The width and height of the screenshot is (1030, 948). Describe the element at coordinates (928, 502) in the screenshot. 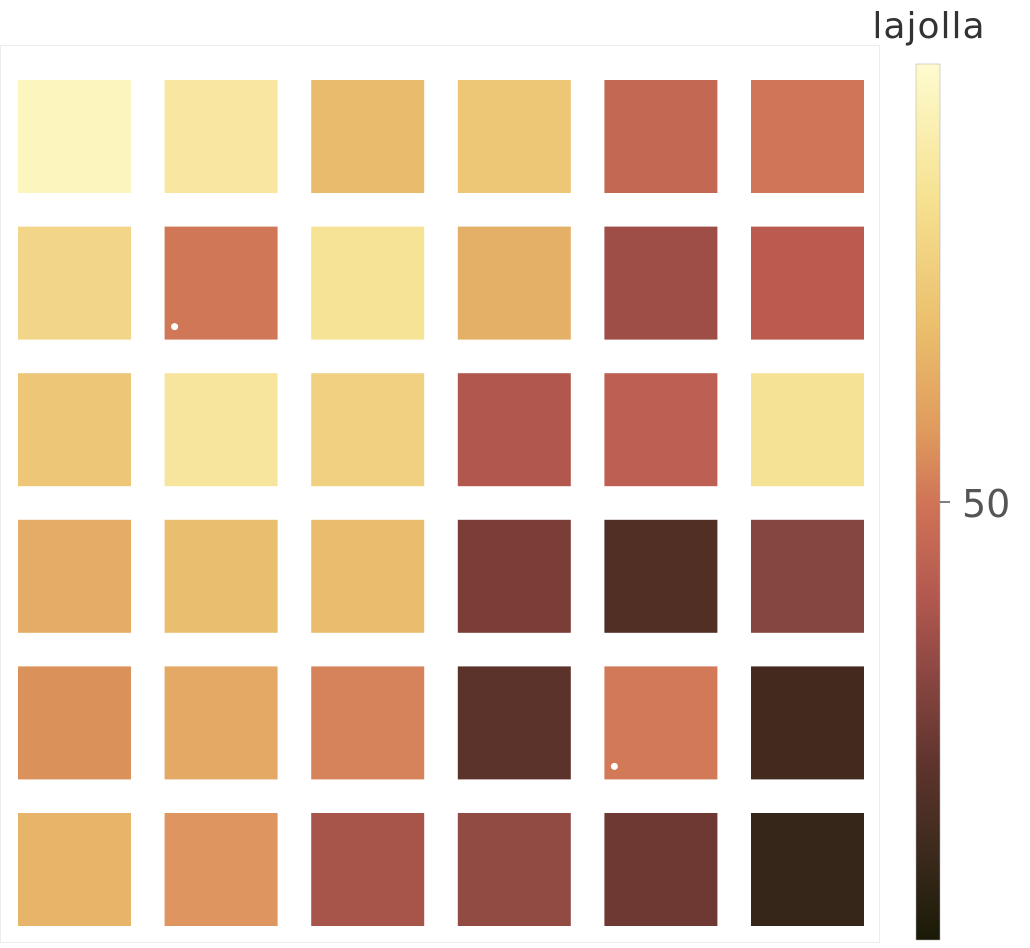

I see `colorbar-gradient` at that location.